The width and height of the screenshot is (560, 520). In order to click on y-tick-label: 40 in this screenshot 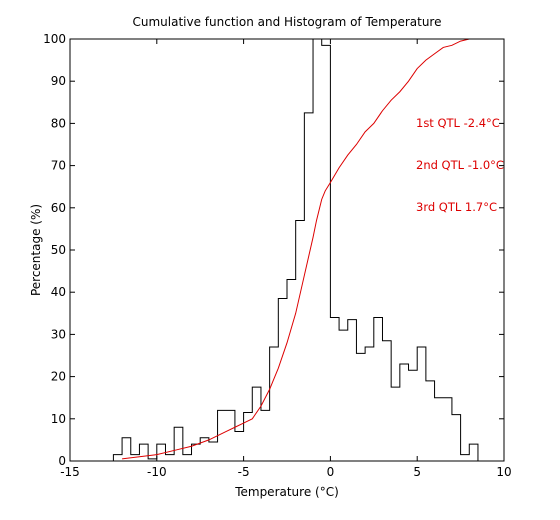, I will do `click(58, 292)`.